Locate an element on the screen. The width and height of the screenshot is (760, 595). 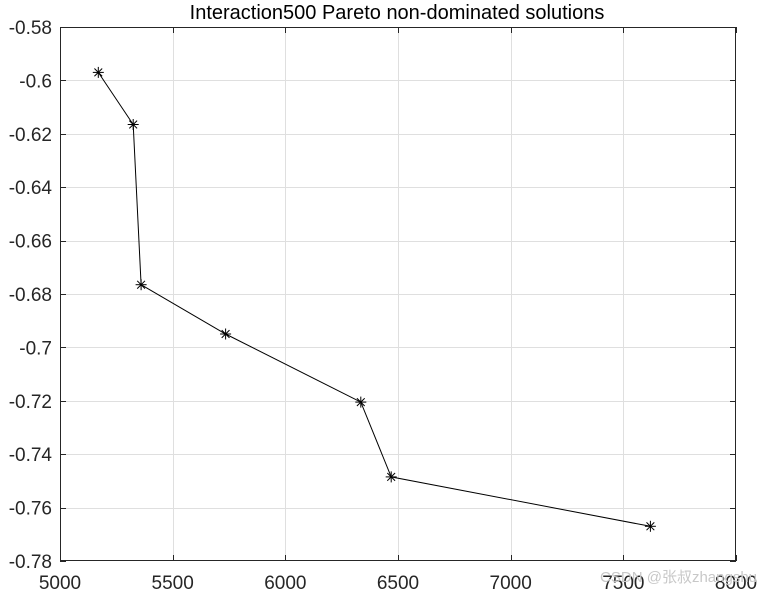
y-tick-label: -0.64 is located at coordinates (31, 188).